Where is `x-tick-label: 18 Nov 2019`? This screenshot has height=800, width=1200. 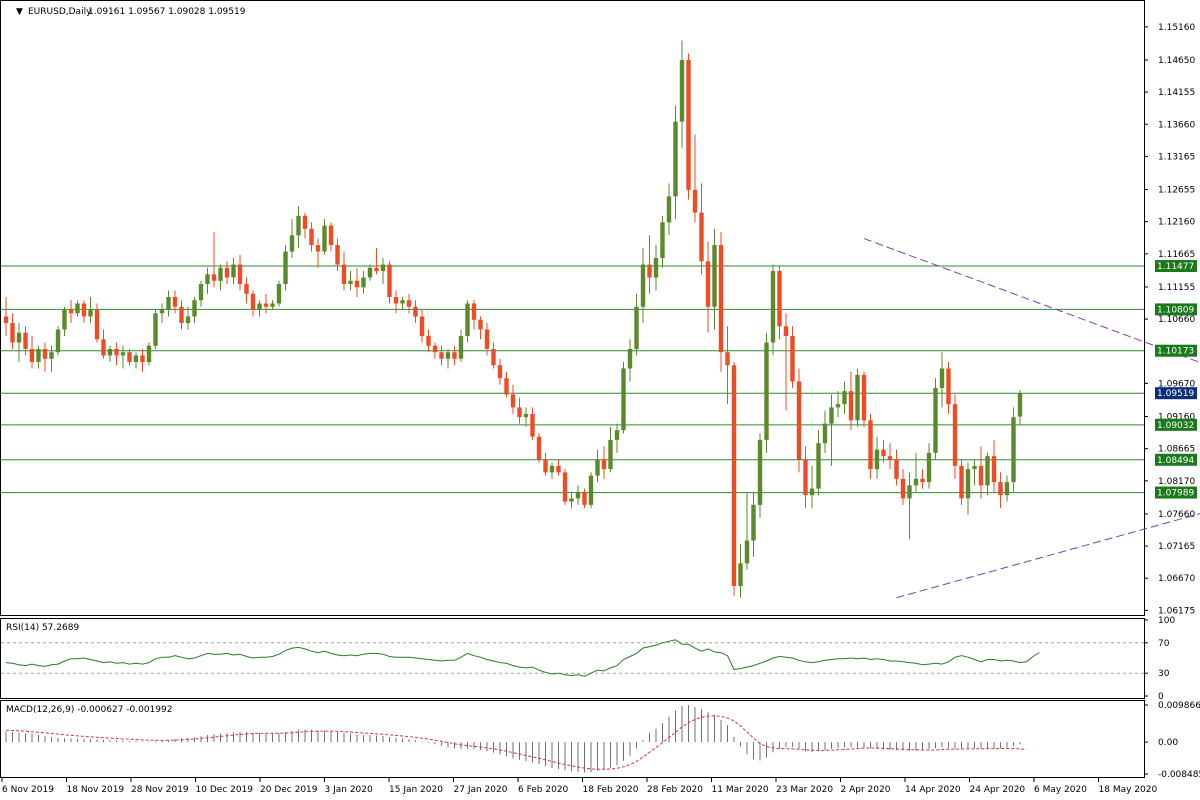
x-tick-label: 18 Nov 2019 is located at coordinates (96, 790).